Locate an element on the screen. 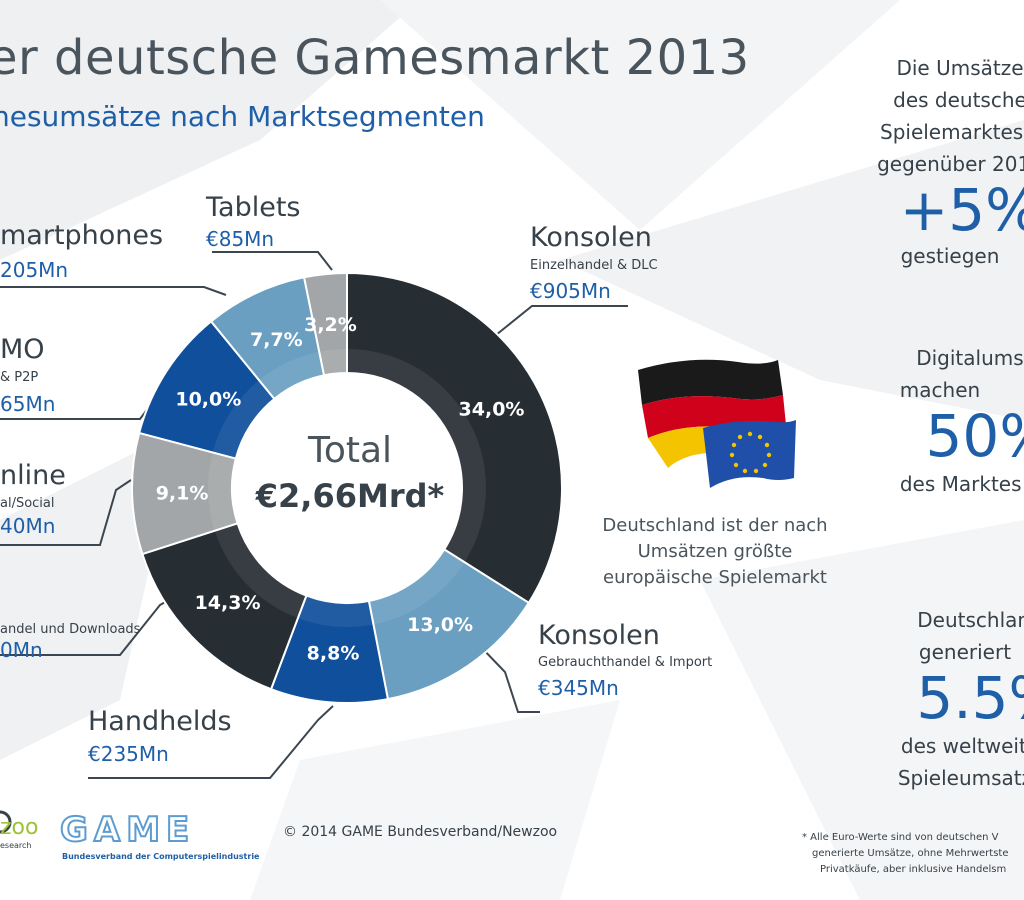 The height and width of the screenshot is (900, 1024). copyright: © 2014 GAME Bundesverband/Newzoo is located at coordinates (420, 832).